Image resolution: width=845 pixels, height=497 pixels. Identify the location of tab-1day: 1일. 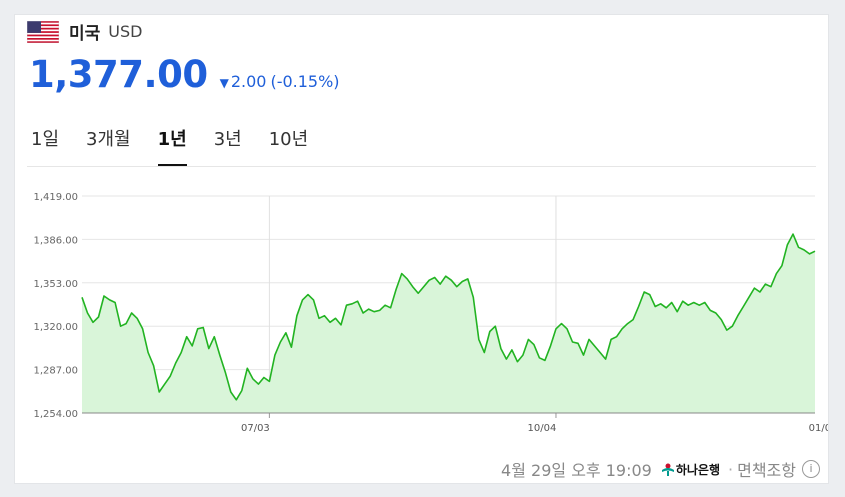
(45, 139).